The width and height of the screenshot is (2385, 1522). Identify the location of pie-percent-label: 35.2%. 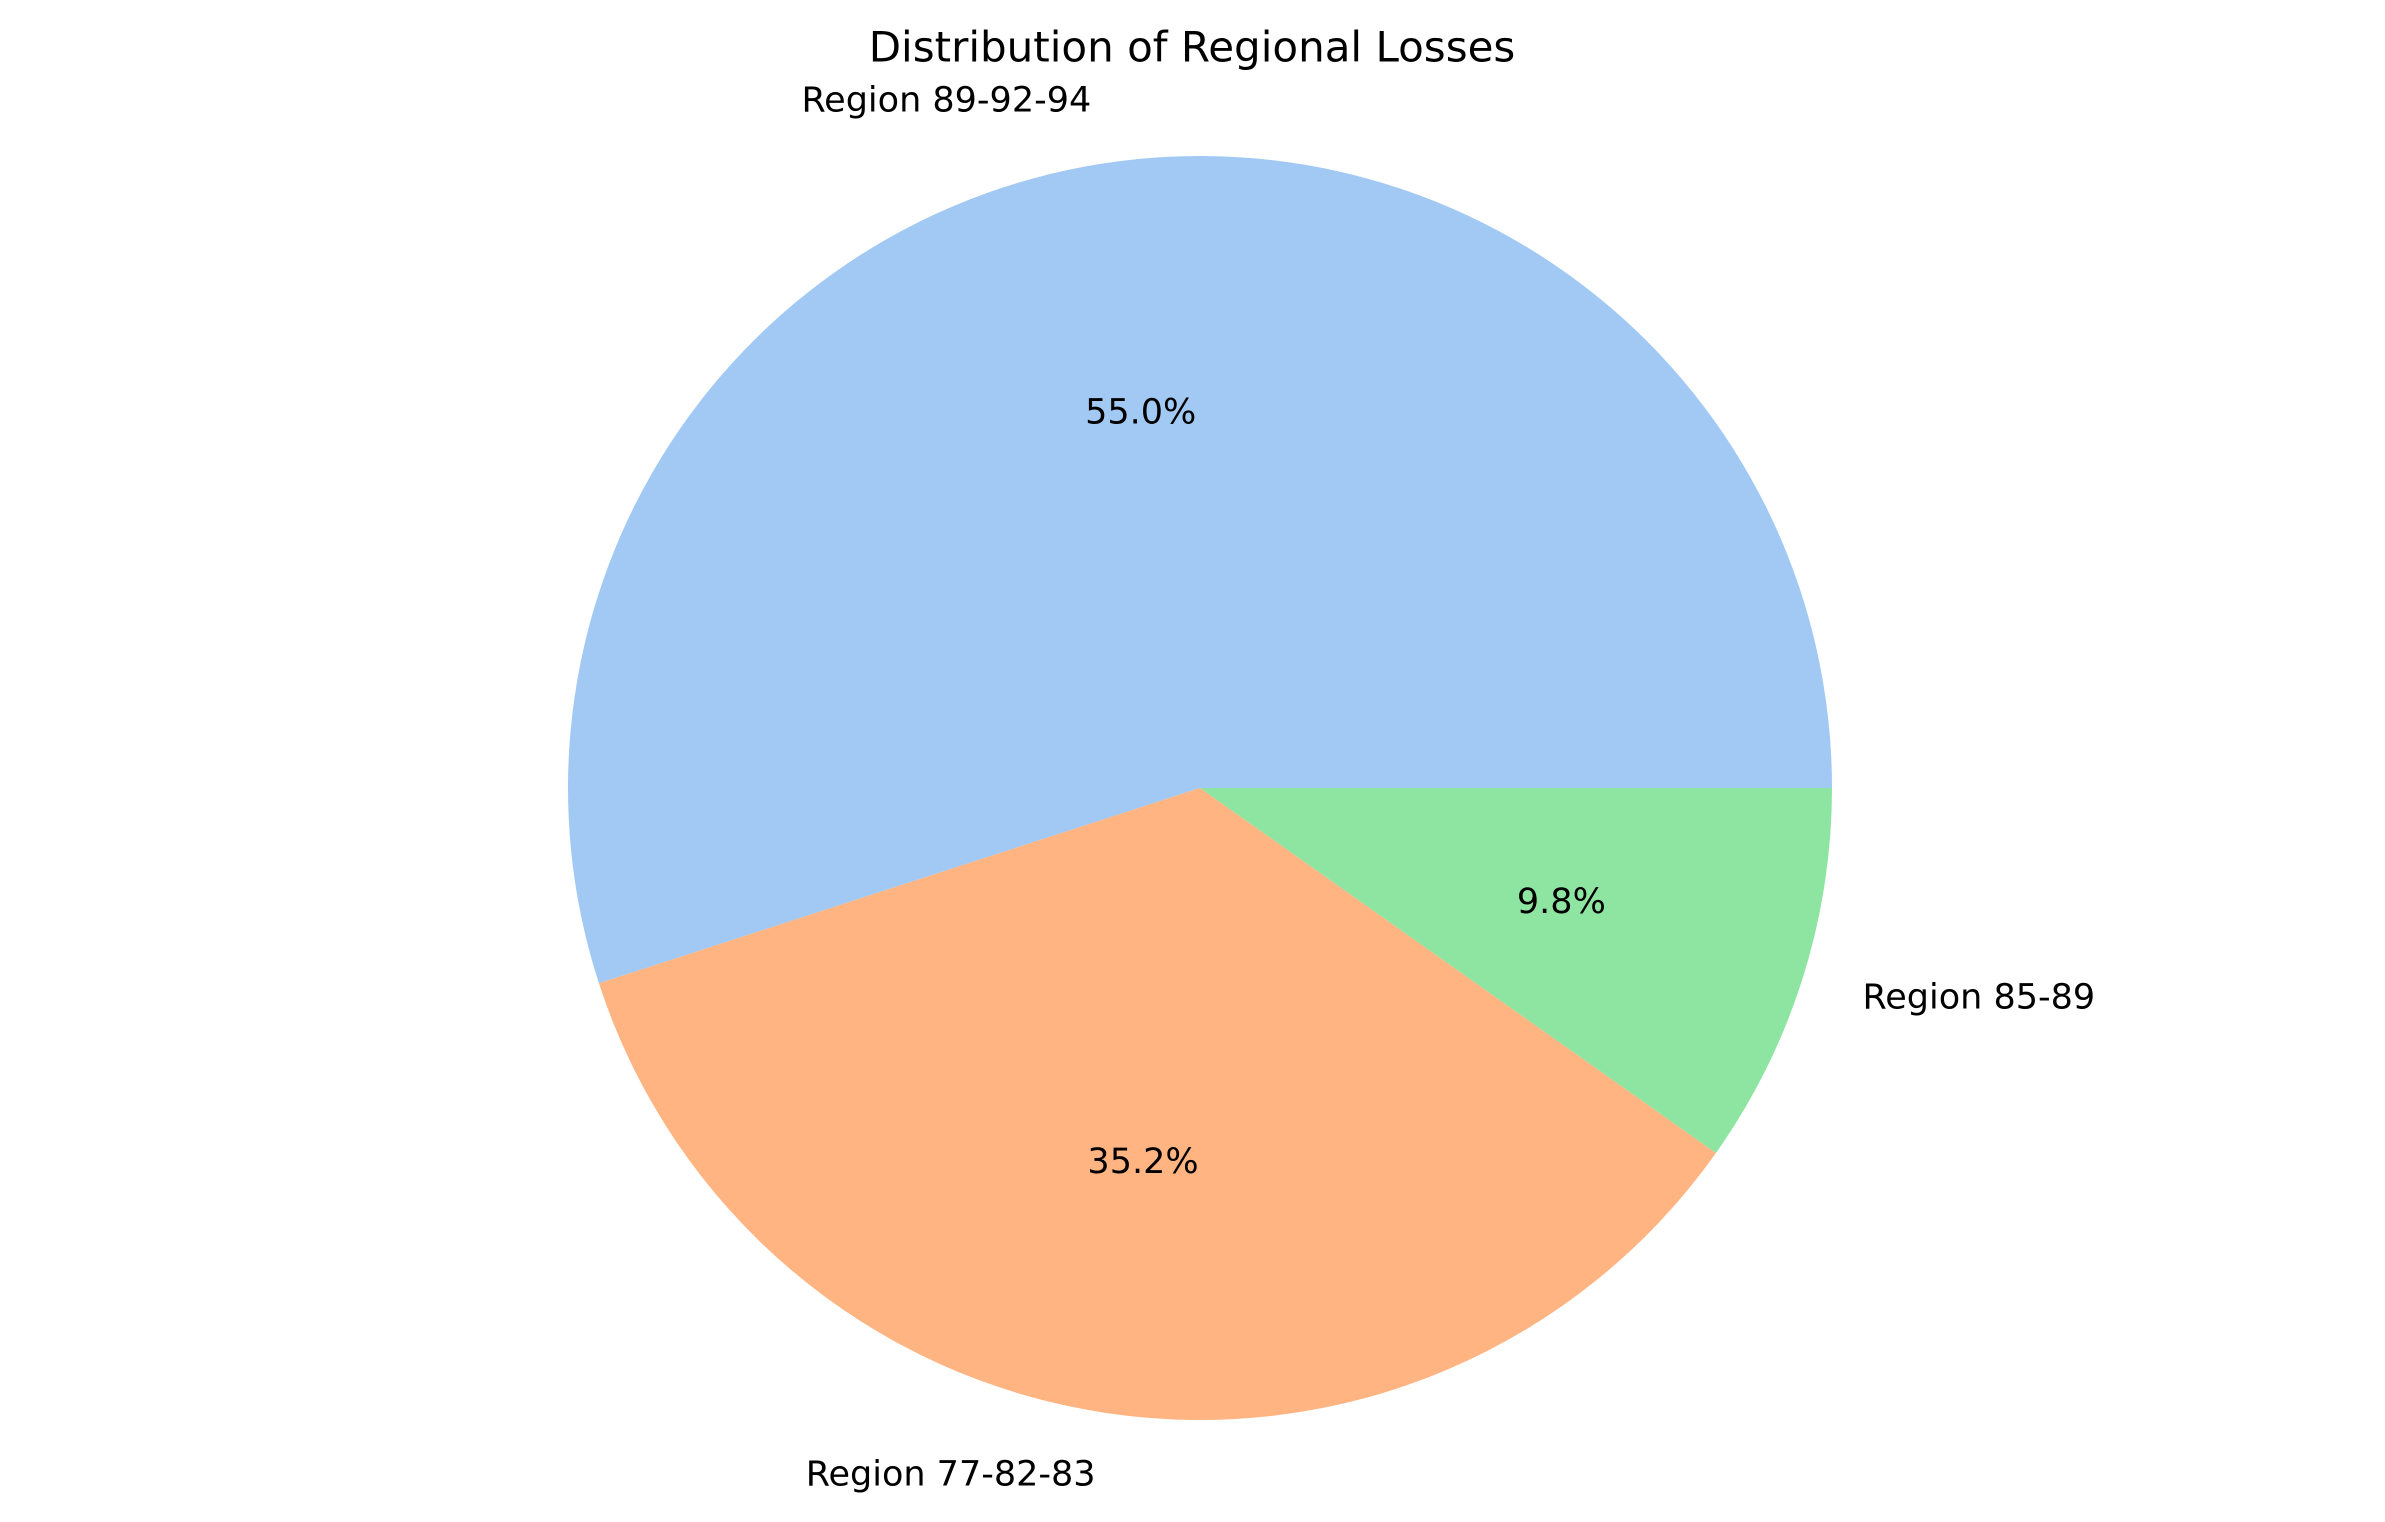
(1142, 1162).